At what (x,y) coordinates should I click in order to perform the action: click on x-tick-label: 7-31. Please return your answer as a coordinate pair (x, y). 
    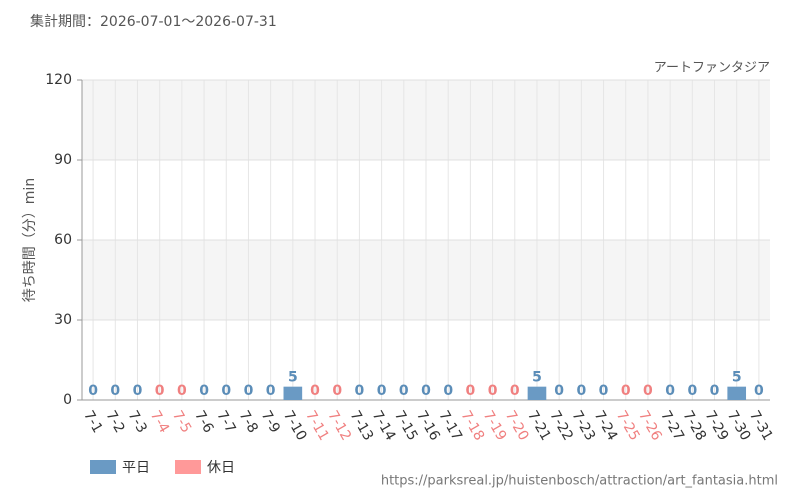
    Looking at the image, I should click on (761, 426).